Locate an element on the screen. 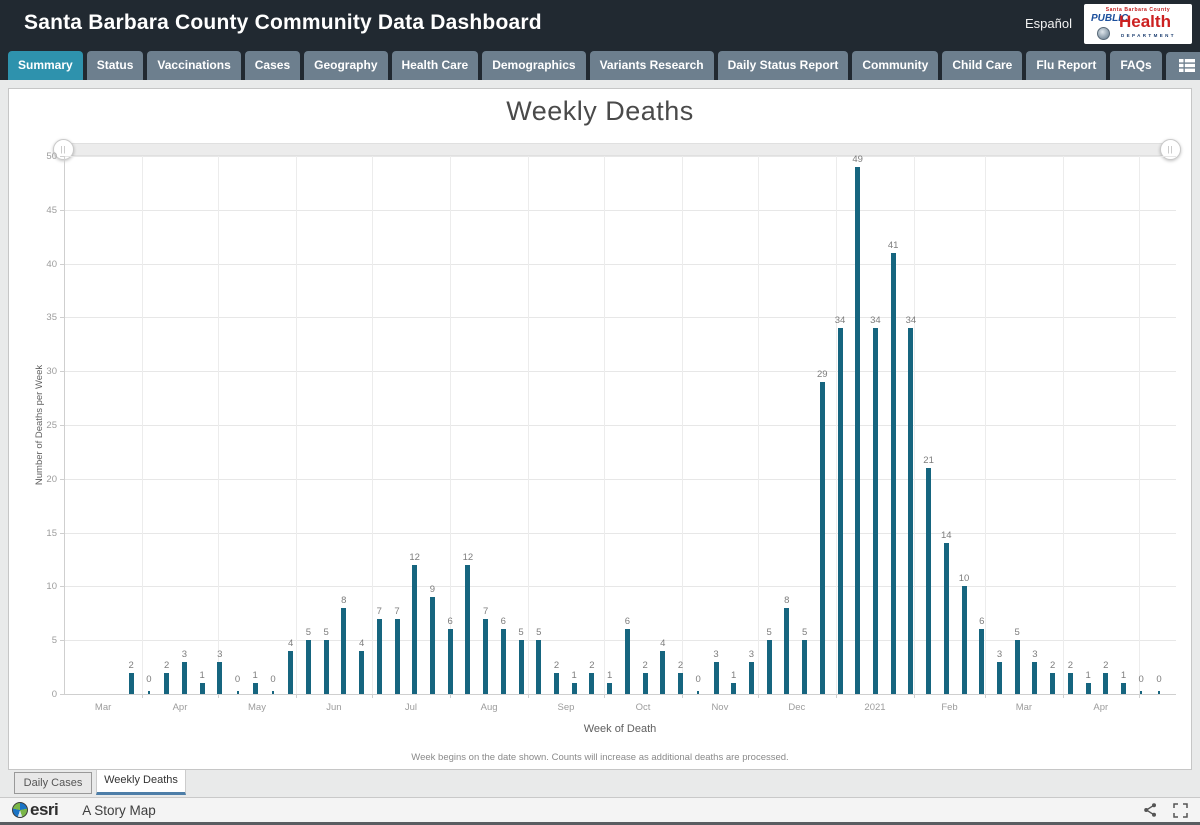 The height and width of the screenshot is (825, 1200). nav-tab-vaccinations: Vaccinations is located at coordinates (194, 65).